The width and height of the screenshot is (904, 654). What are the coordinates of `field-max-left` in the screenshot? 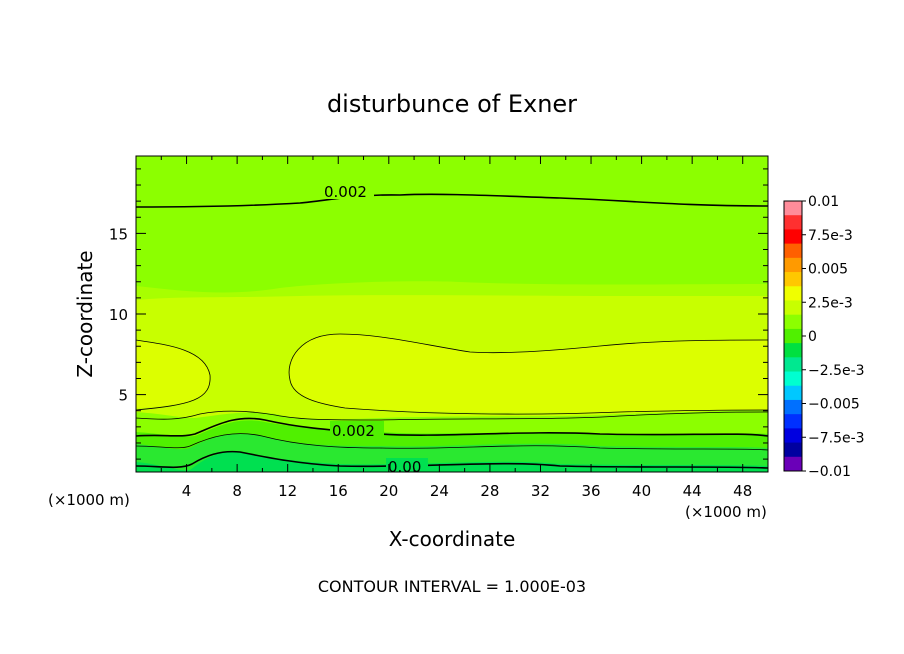 It's located at (173, 374).